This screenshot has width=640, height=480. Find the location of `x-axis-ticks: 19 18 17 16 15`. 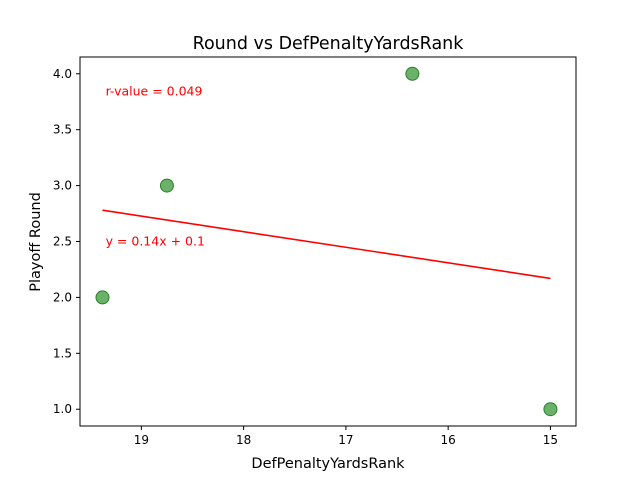

x-axis-ticks: 19 18 17 16 15 is located at coordinates (346, 436).